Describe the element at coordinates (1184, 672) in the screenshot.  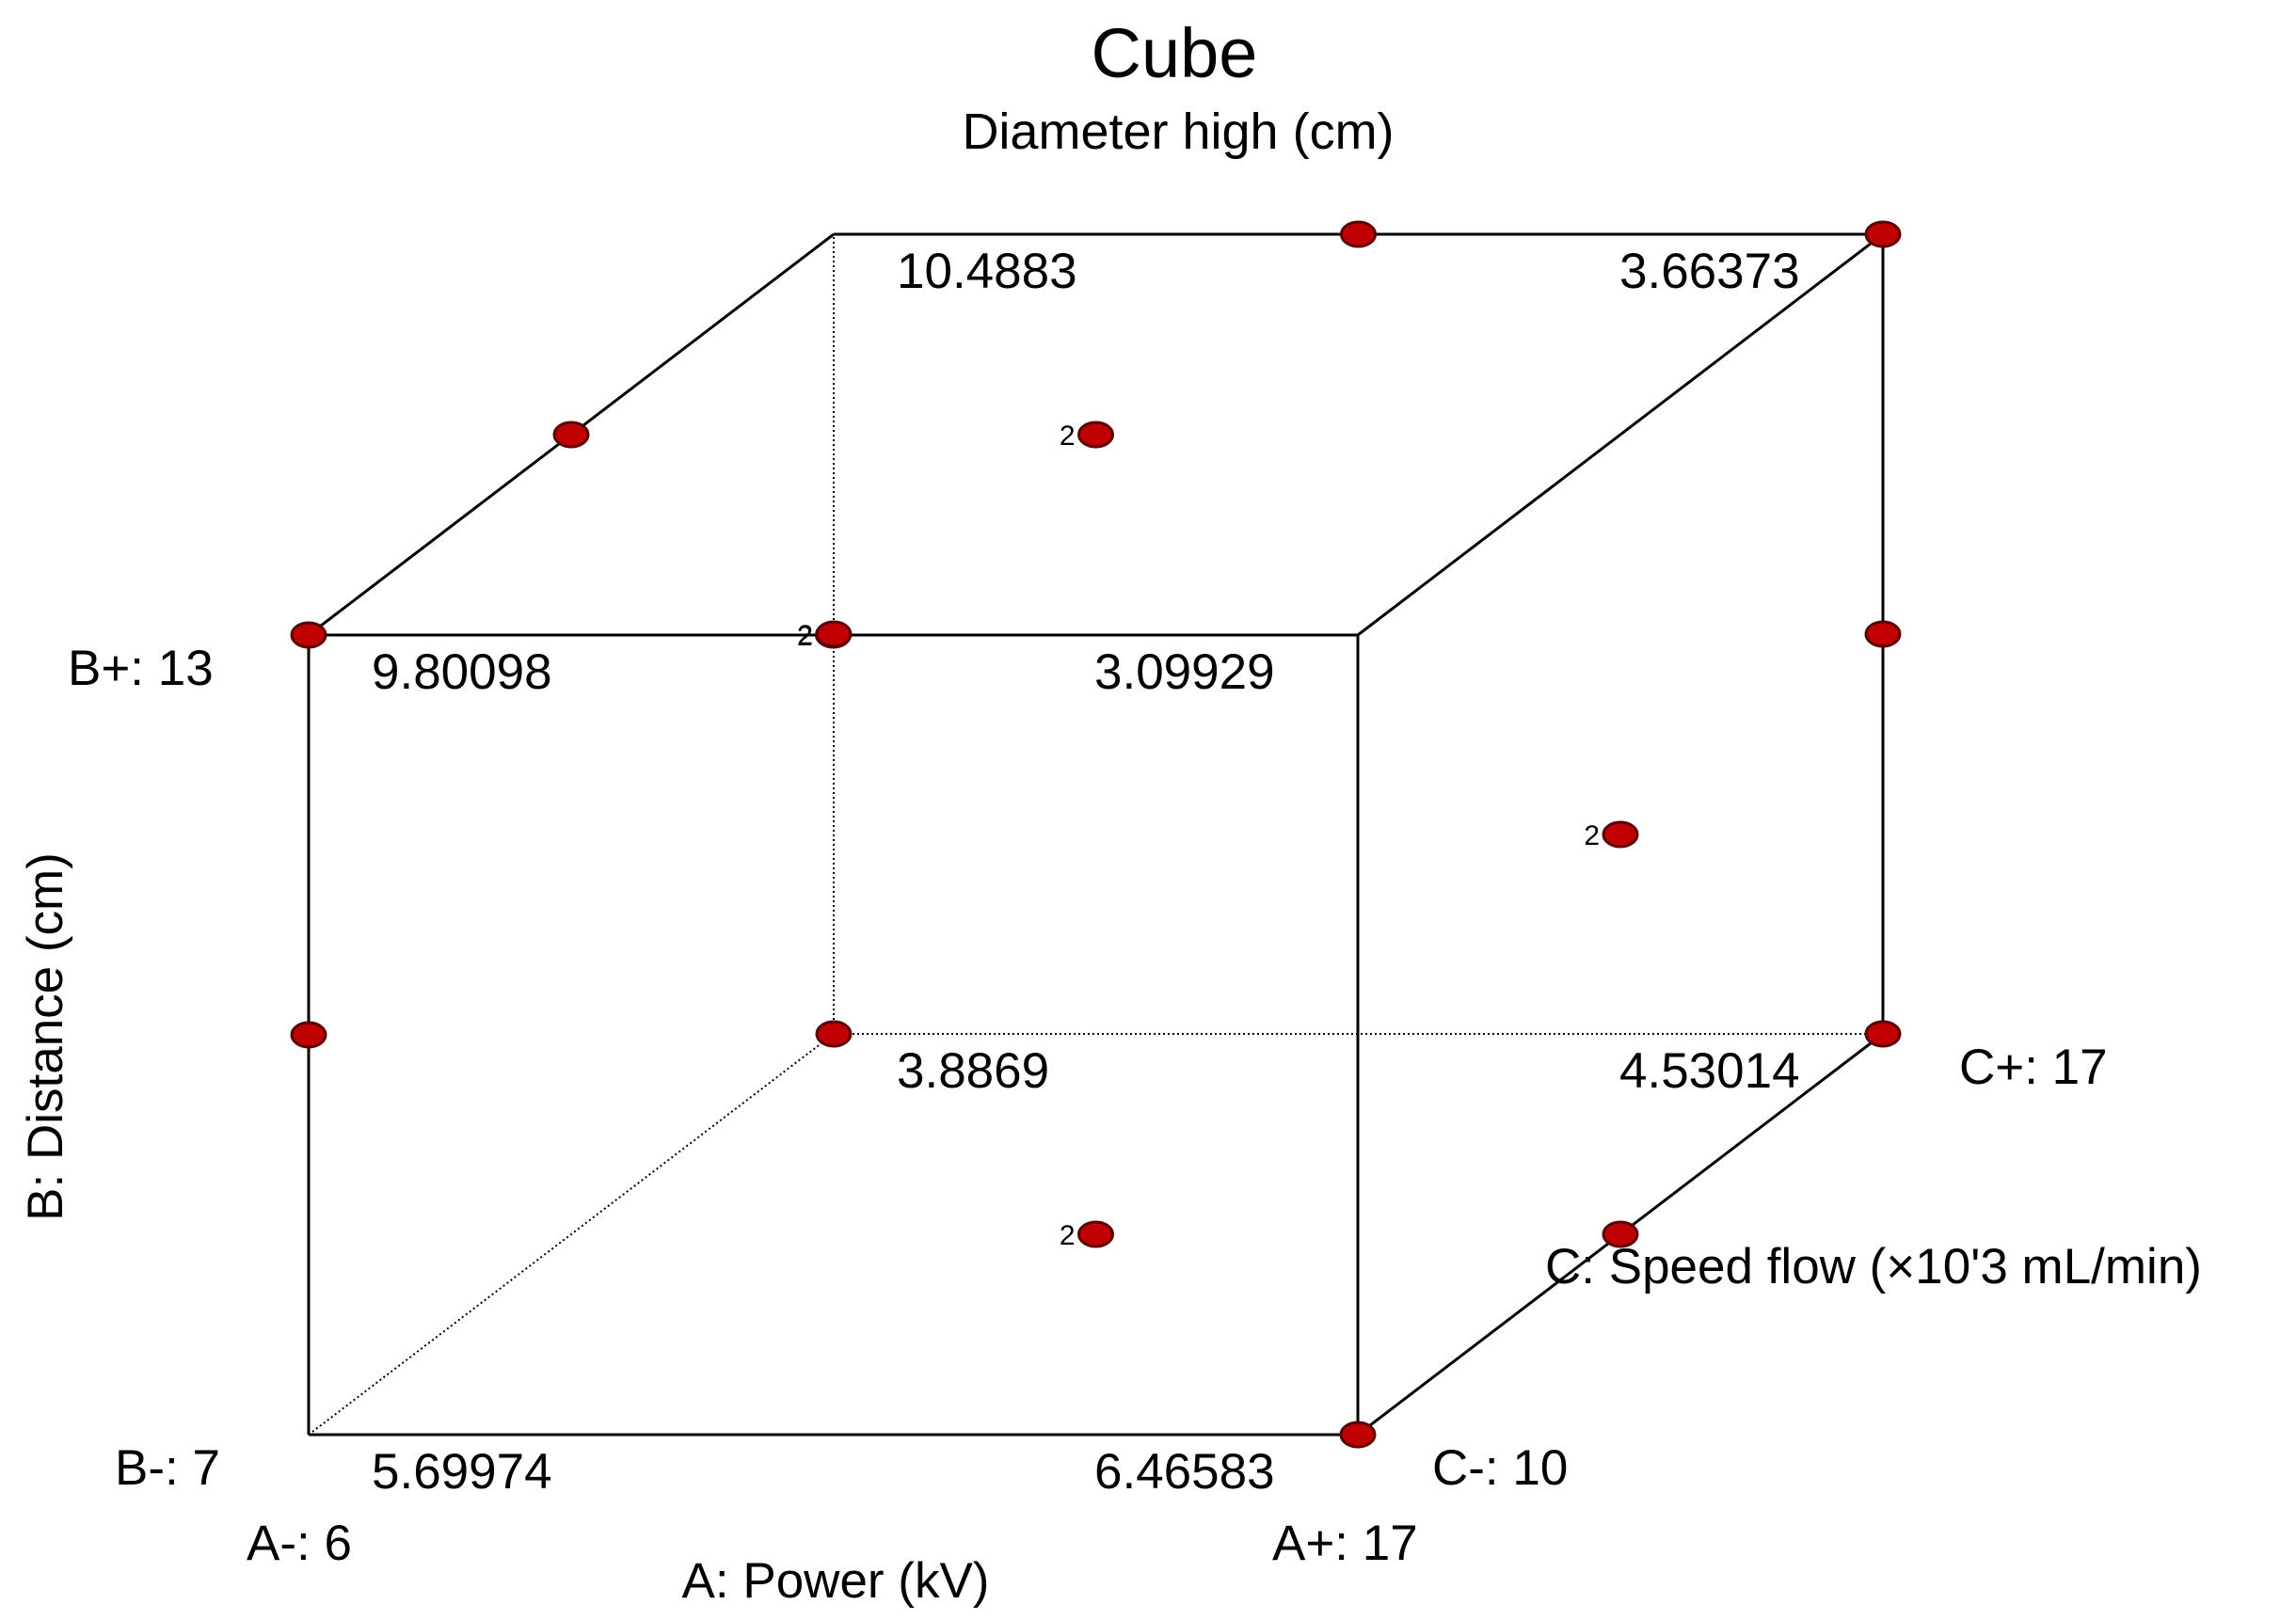
I see `corner-value: 3.09929` at that location.